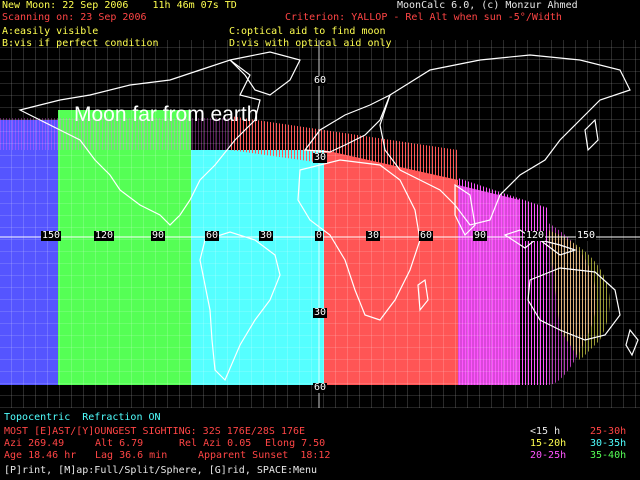  What do you see at coordinates (608, 443) in the screenshot?
I see `legend-item: 30-35h` at bounding box center [608, 443].